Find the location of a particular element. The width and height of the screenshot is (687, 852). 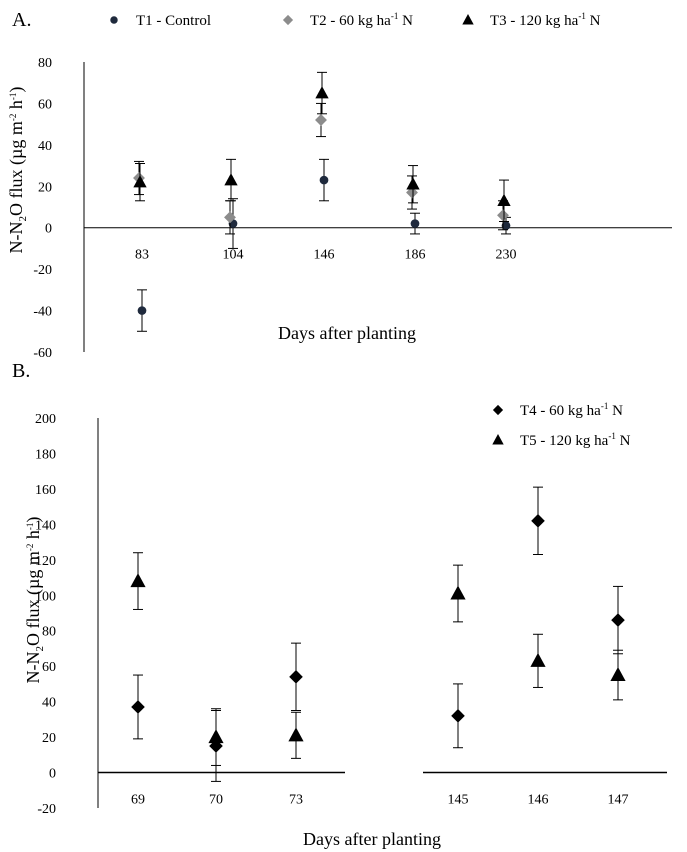

panel-b-legend-marker-triangle is located at coordinates (498, 439).